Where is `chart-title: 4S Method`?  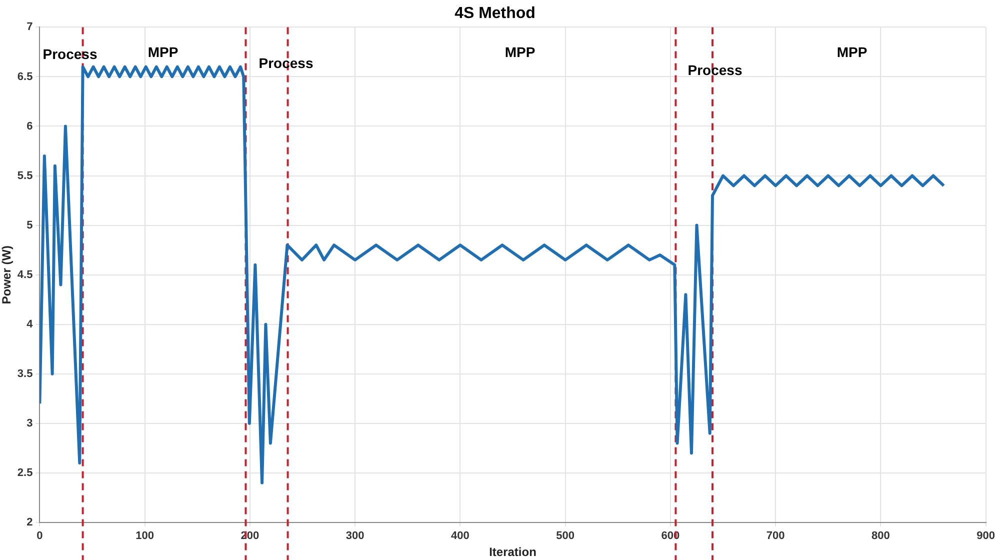
chart-title: 4S Method is located at coordinates (495, 13).